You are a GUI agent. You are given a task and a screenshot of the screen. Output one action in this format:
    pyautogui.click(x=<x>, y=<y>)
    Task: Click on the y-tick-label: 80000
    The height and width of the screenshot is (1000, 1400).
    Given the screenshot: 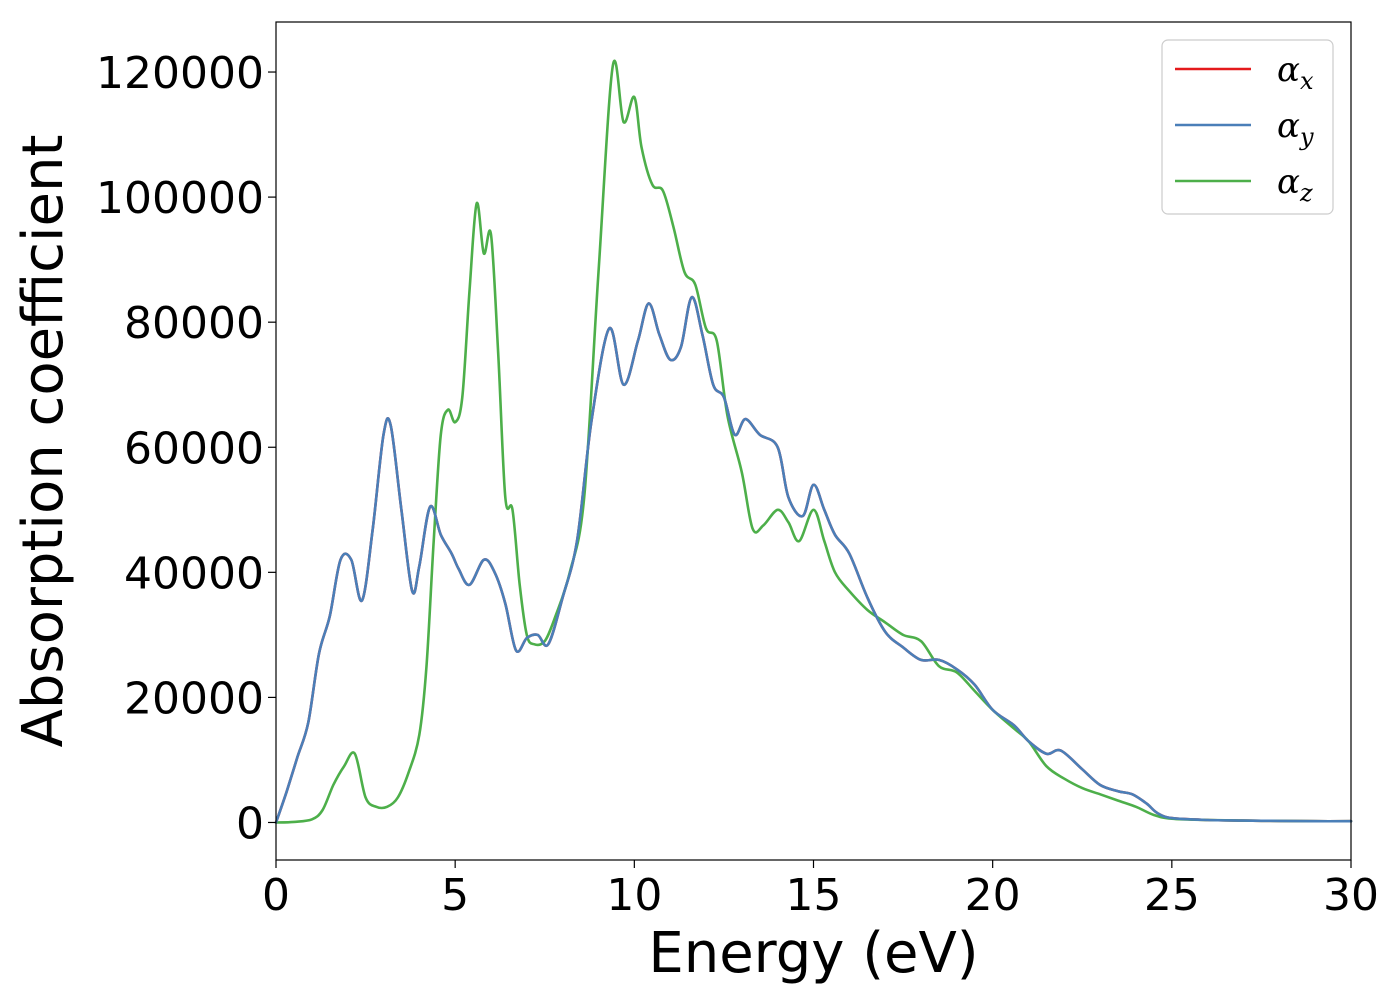 What is the action you would take?
    pyautogui.click(x=194, y=323)
    